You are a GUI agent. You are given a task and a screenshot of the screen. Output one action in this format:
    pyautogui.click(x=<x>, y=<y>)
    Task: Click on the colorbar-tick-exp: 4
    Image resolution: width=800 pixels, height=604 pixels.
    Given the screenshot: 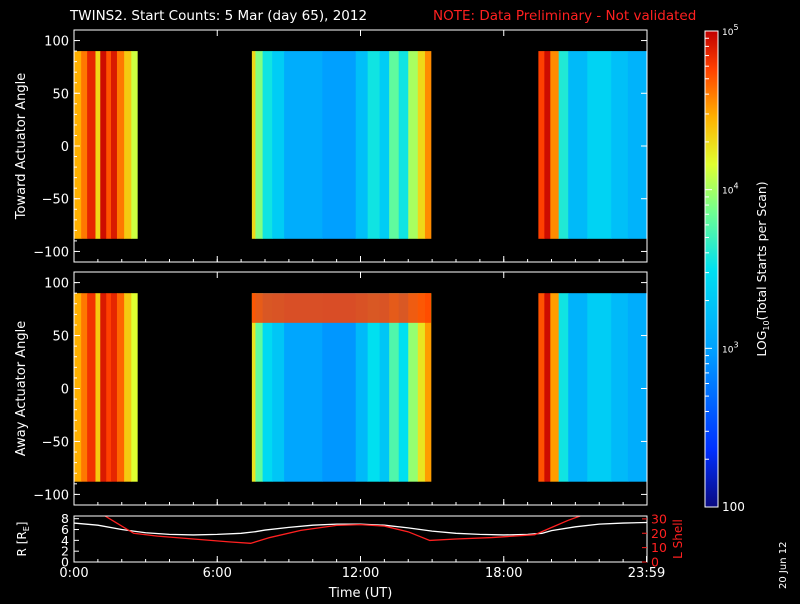 What is the action you would take?
    pyautogui.click(x=735, y=186)
    